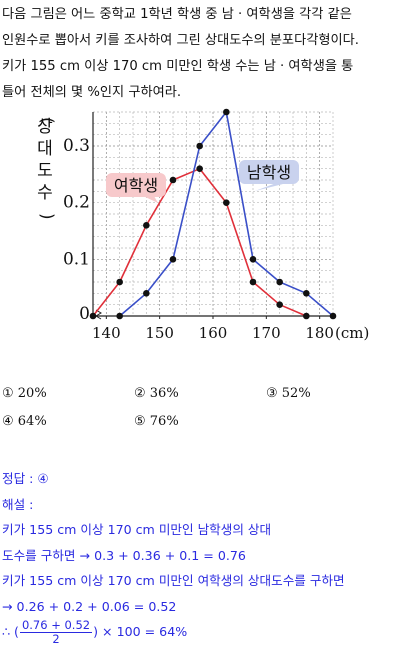 The width and height of the screenshot is (400, 648). I want to click on y-tick-label: 0.2, so click(76, 203).